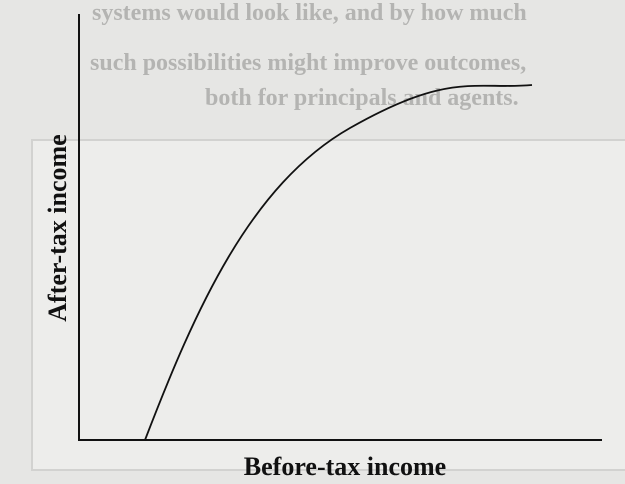 The width and height of the screenshot is (625, 484). Describe the element at coordinates (309, 13) in the screenshot. I see `faint-line: systems would look like, and by how much` at that location.